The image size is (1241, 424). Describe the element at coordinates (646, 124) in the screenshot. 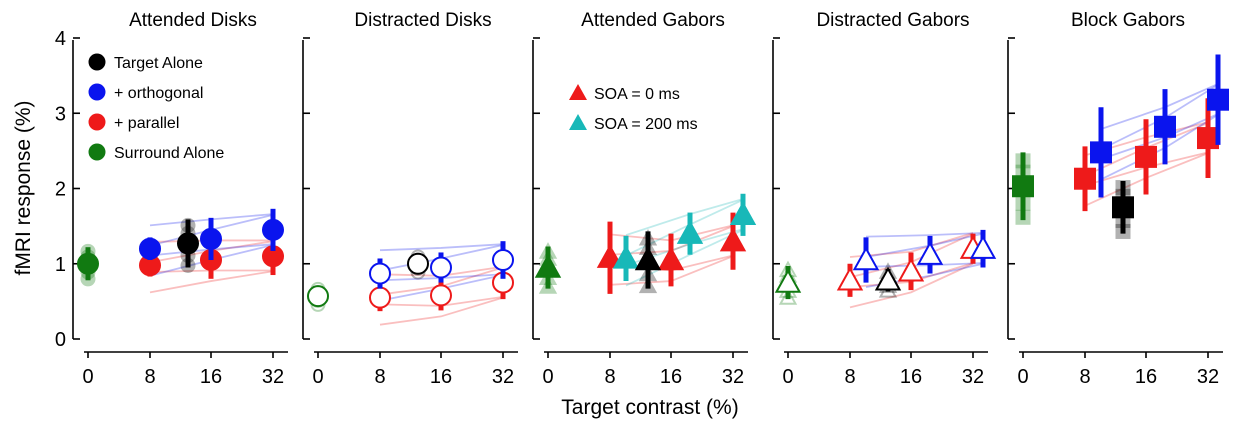

I see `legend-label: SOA = 200 ms` at that location.